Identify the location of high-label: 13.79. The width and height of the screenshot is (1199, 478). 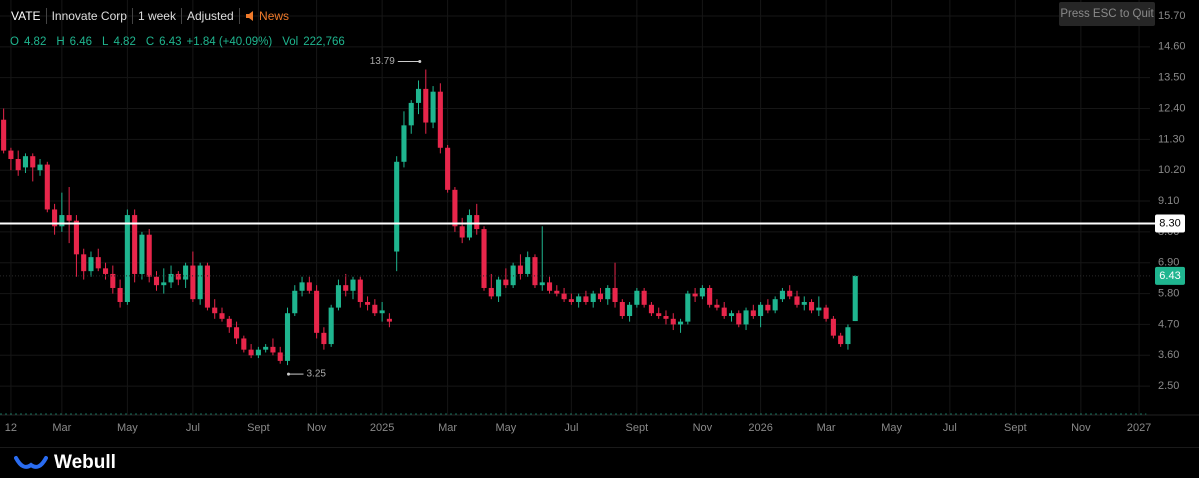
(382, 61).